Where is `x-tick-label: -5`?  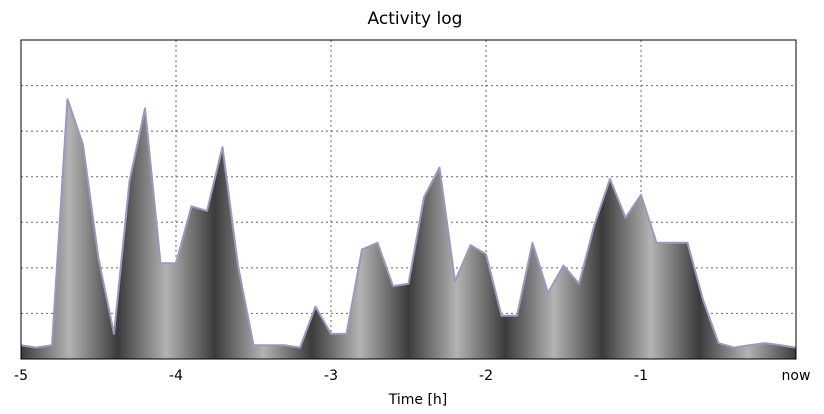
x-tick-label: -5 is located at coordinates (21, 376).